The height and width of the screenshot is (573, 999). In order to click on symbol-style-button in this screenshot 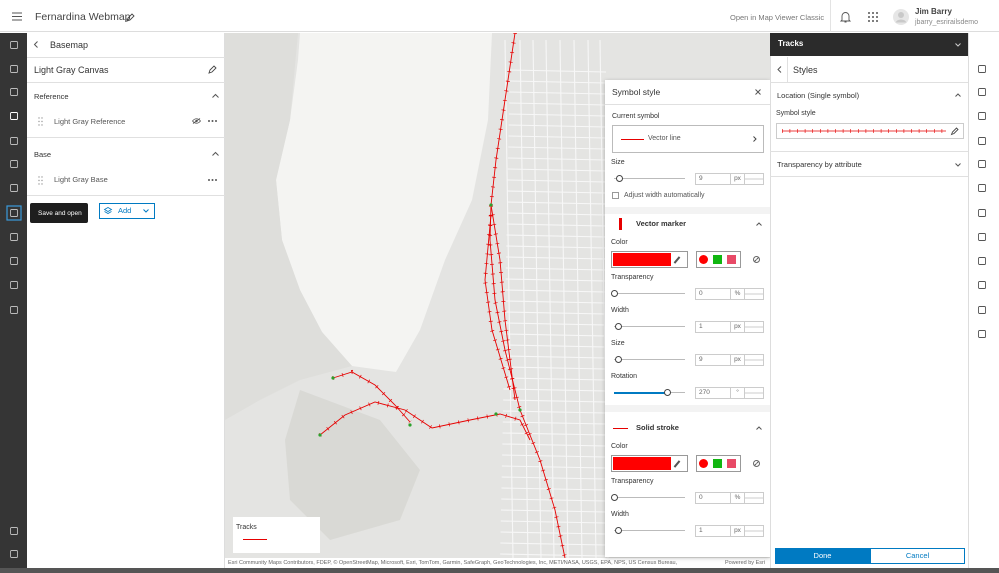, I will do `click(870, 131)`.